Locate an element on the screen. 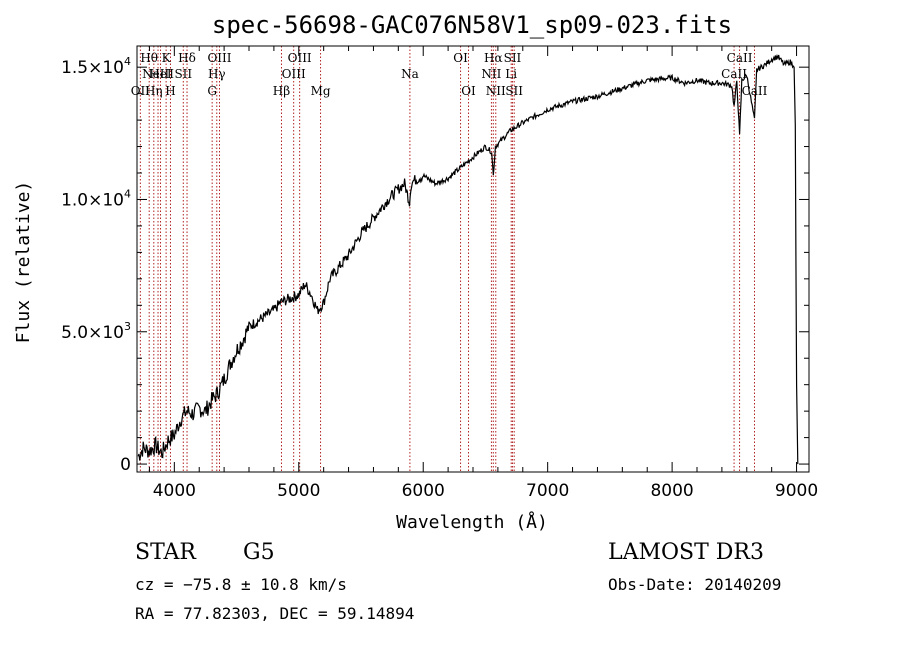  y-tick-label-0: 0 is located at coordinates (125, 465).